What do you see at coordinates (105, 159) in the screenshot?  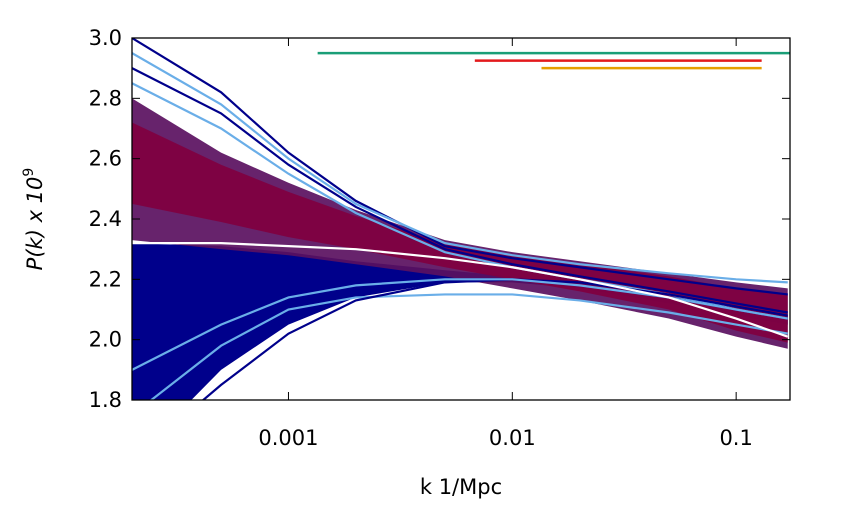 I see `y-tick-label: 2.6` at bounding box center [105, 159].